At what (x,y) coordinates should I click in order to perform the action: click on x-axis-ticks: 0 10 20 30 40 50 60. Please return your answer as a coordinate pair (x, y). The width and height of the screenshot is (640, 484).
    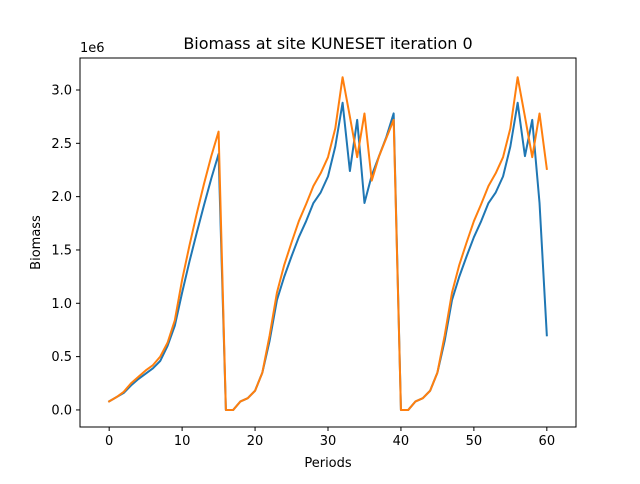
    Looking at the image, I should click on (330, 438).